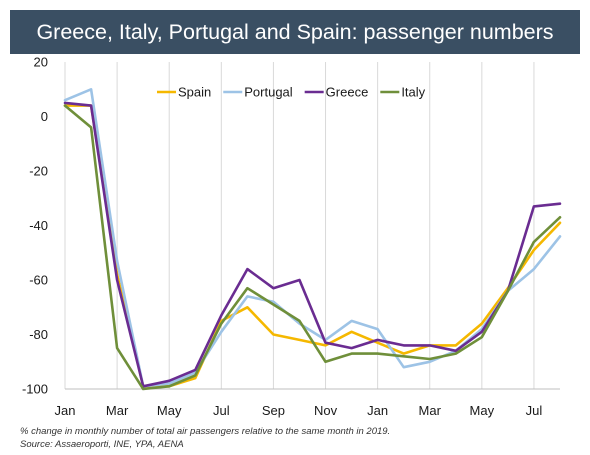  Describe the element at coordinates (41, 62) in the screenshot. I see `y-tick-label: 20` at that location.